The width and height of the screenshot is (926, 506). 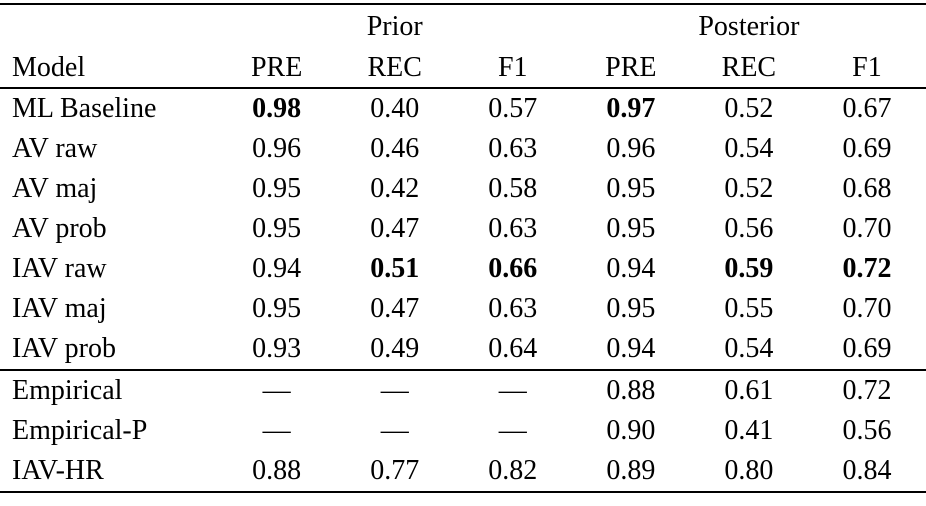 What do you see at coordinates (58, 470) in the screenshot?
I see `model-name-cell: IAV-HR` at bounding box center [58, 470].